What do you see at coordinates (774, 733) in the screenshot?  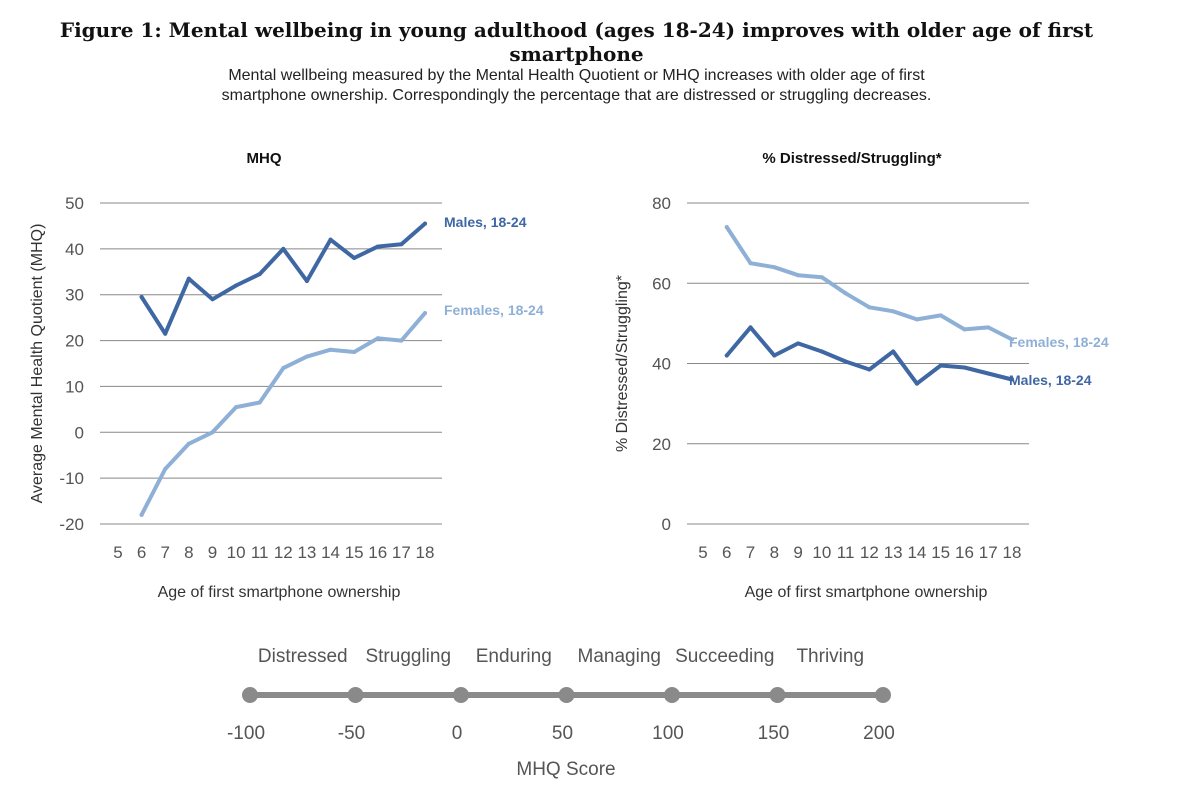 I see `scale-tick-label: 150` at bounding box center [774, 733].